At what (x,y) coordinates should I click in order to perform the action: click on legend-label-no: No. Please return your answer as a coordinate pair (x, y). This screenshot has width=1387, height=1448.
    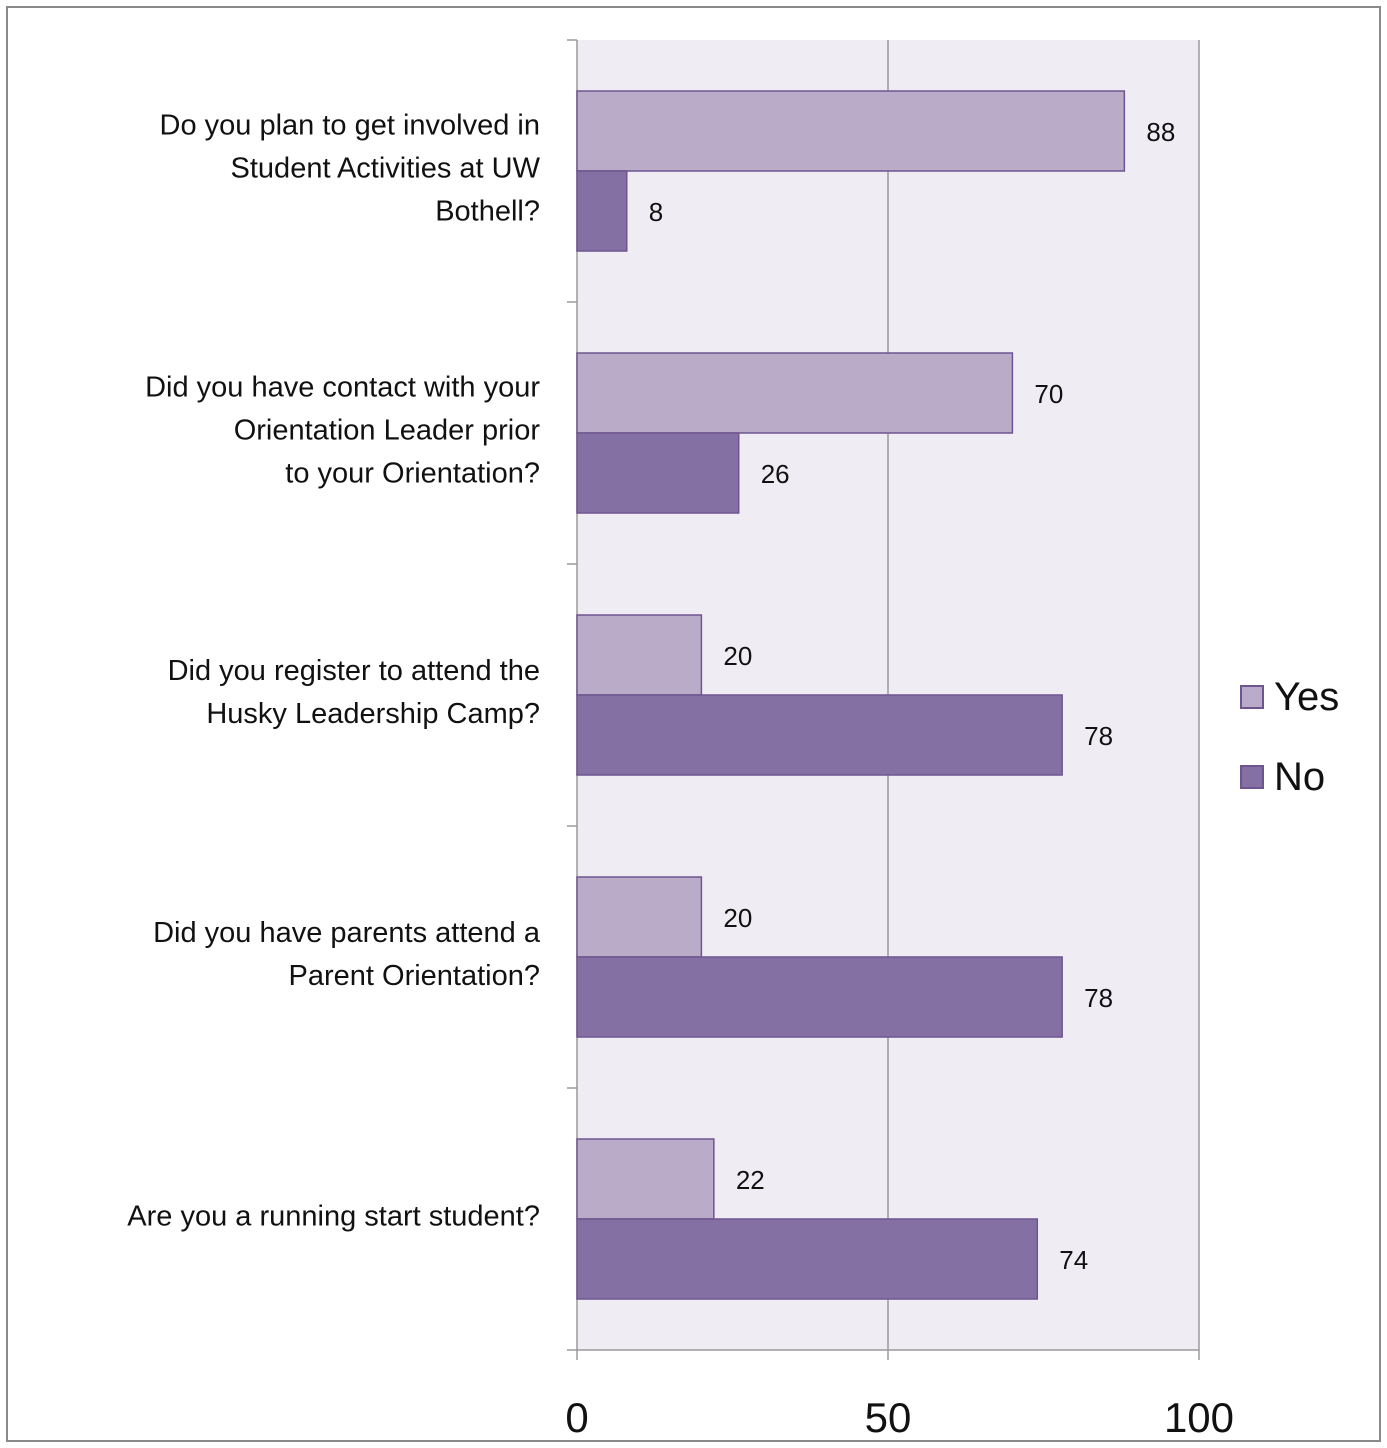
    Looking at the image, I should click on (1300, 776).